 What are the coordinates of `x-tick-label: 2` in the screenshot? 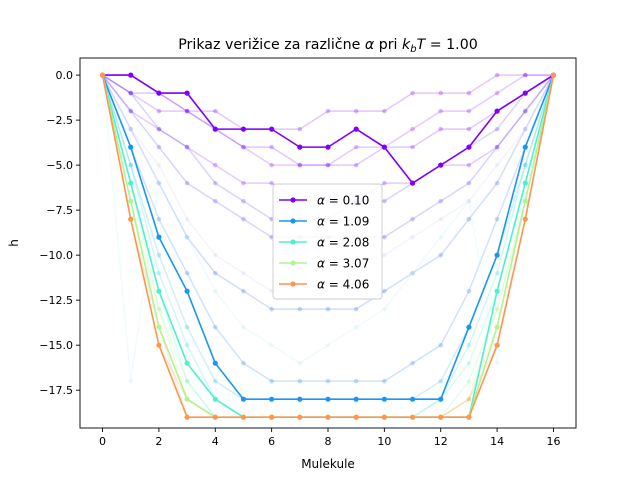 It's located at (158, 441).